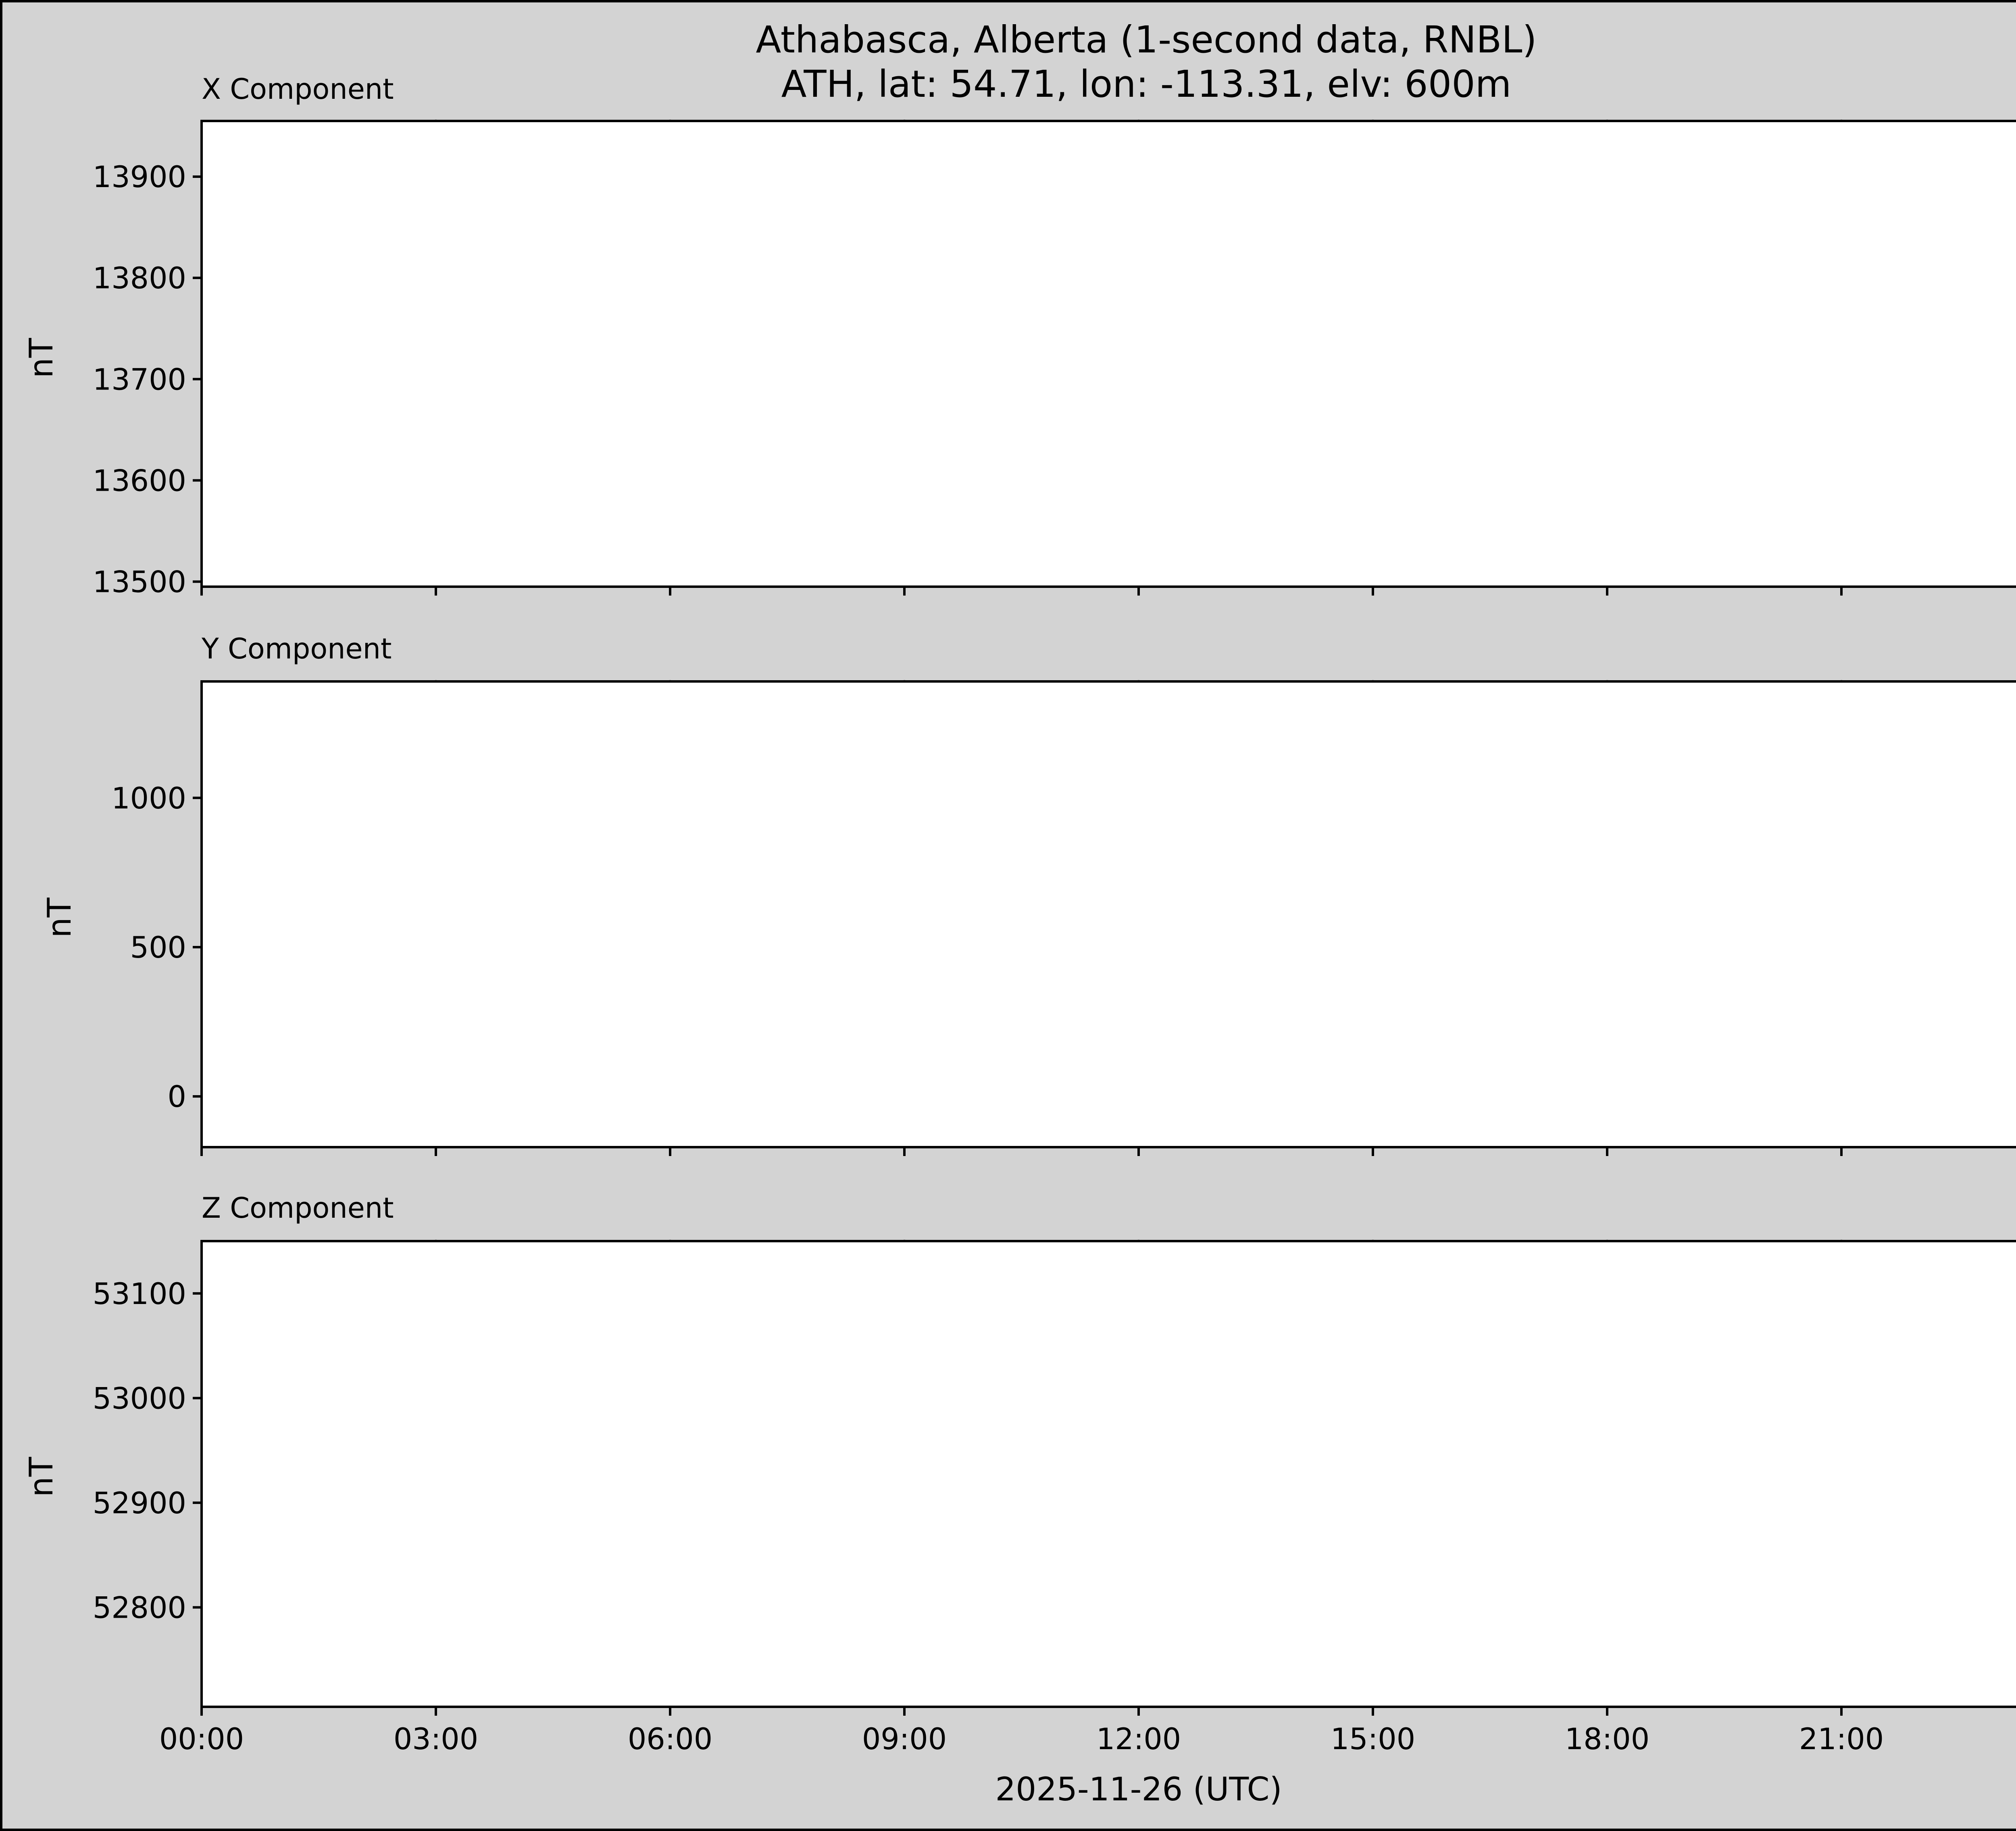 The image size is (2016, 1831). Describe the element at coordinates (139, 1398) in the screenshot. I see `z-y-tick-label: 53000` at that location.